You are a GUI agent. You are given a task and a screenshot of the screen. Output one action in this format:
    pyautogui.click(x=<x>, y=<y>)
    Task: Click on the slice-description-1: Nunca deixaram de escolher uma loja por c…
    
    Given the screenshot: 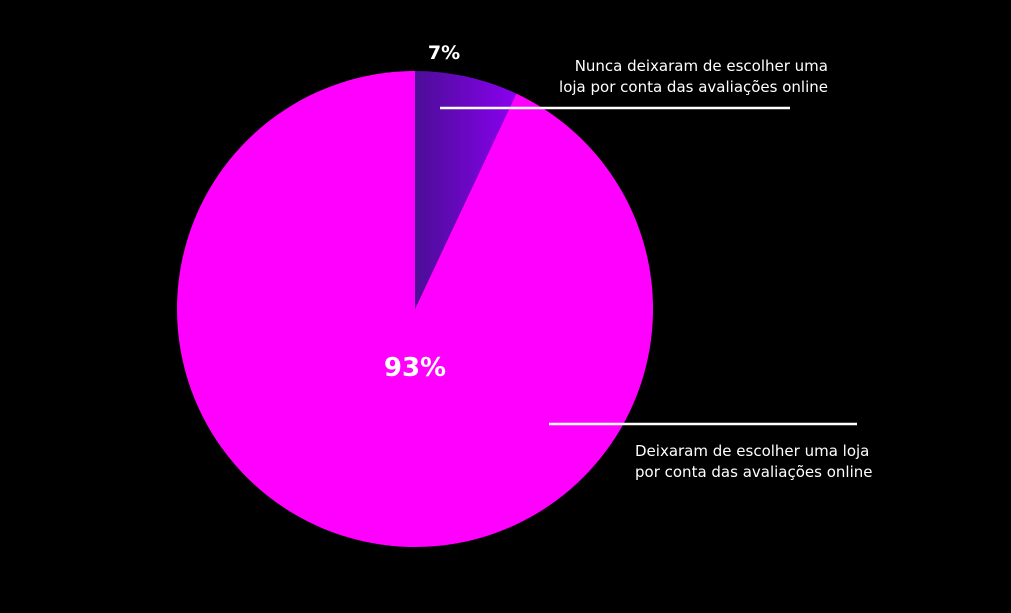 What is the action you would take?
    pyautogui.click(x=693, y=76)
    